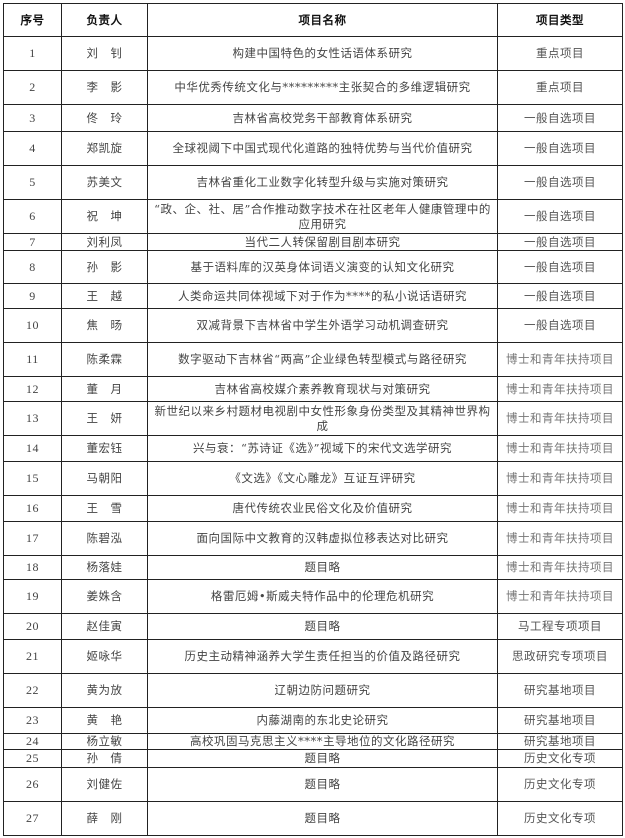  Describe the element at coordinates (322, 20) in the screenshot. I see `header-title: 项目名称` at that location.